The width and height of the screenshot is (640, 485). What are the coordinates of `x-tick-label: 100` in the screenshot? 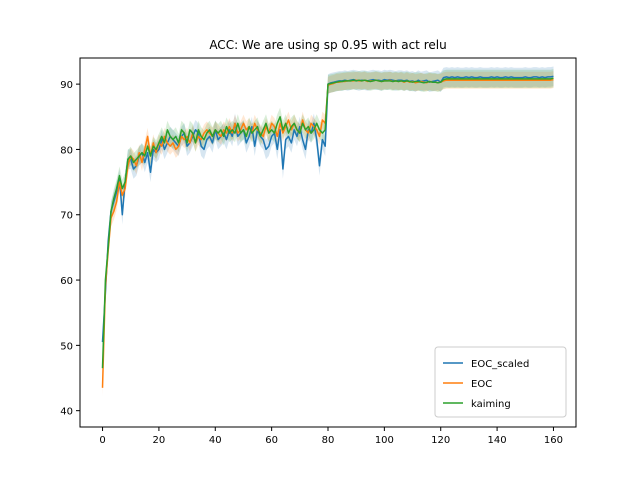 It's located at (384, 440).